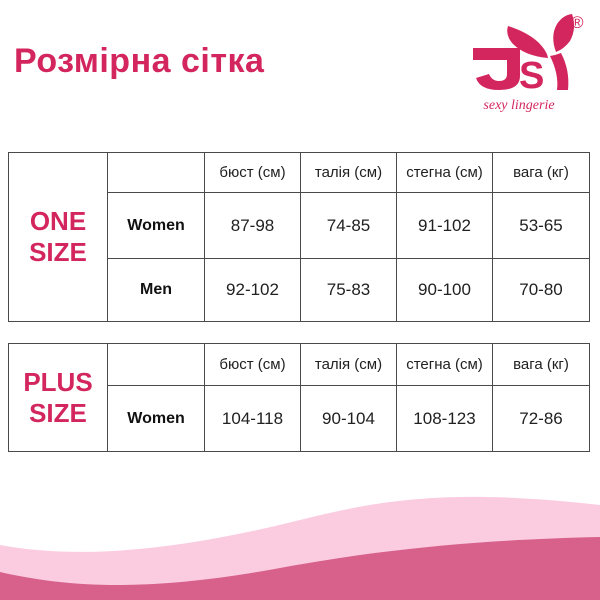  I want to click on value-cell-hips: 91-102, so click(444, 225).